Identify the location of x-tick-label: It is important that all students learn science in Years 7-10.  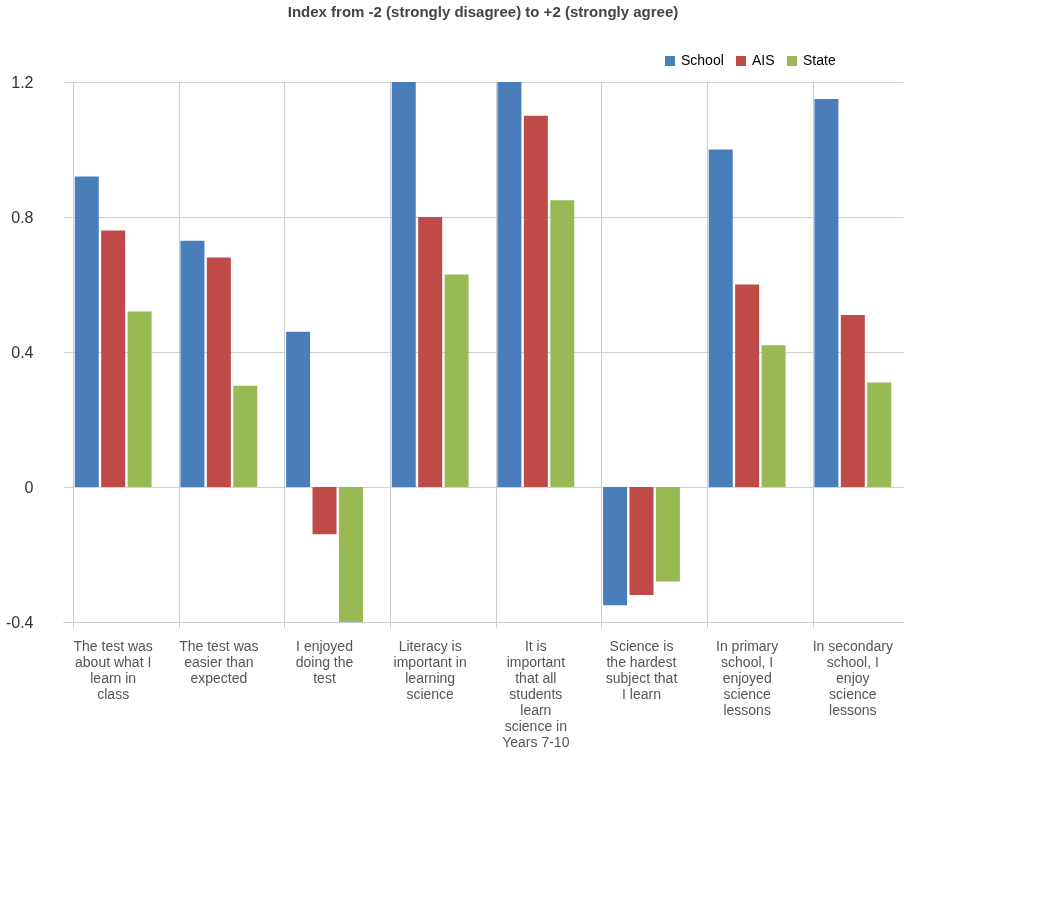
(536, 693).